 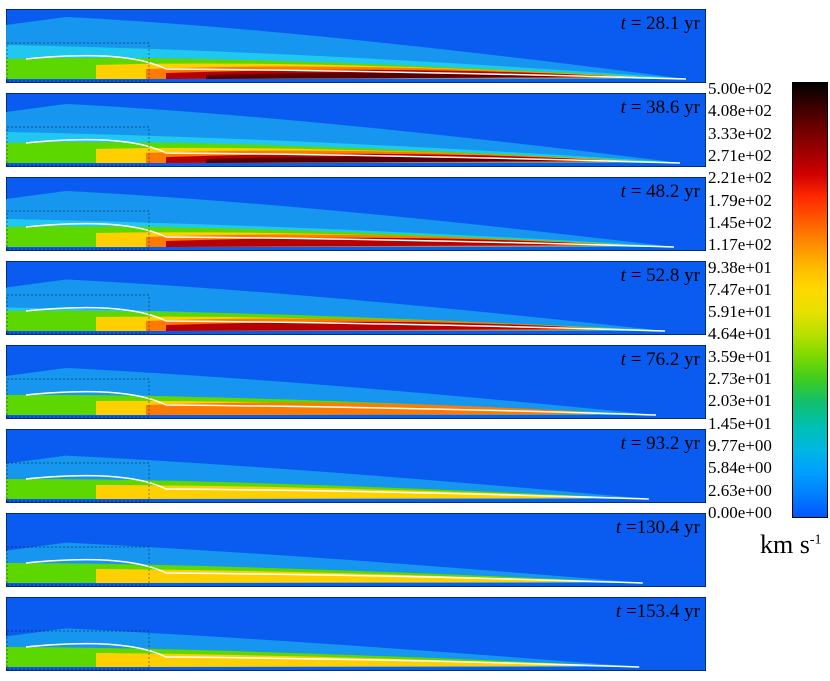 What do you see at coordinates (740, 245) in the screenshot?
I see `colorbar-tick-label: 1.17e+02` at bounding box center [740, 245].